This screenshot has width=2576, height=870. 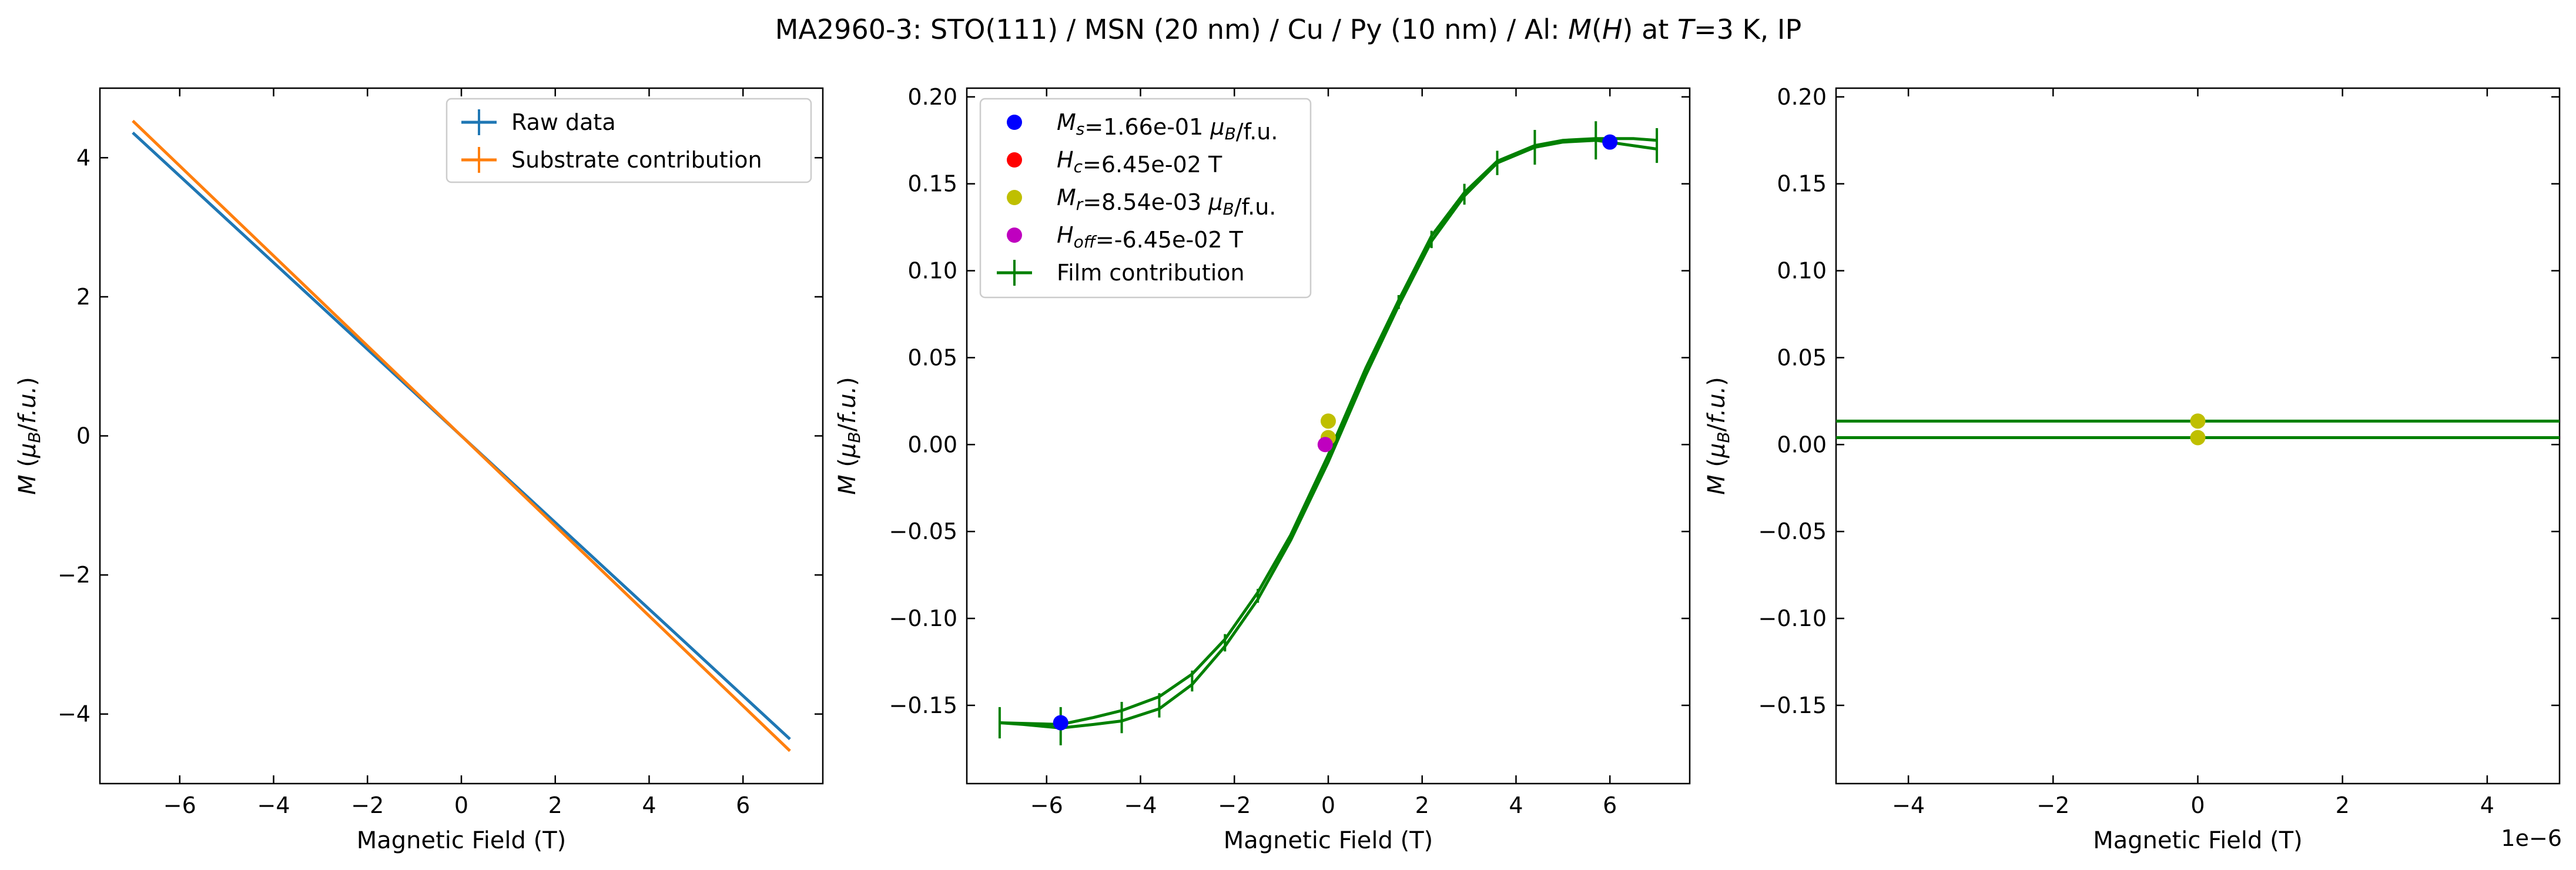 I want to click on legend-label: Ms=1.66e-01 μB/f.u., so click(x=1167, y=127).